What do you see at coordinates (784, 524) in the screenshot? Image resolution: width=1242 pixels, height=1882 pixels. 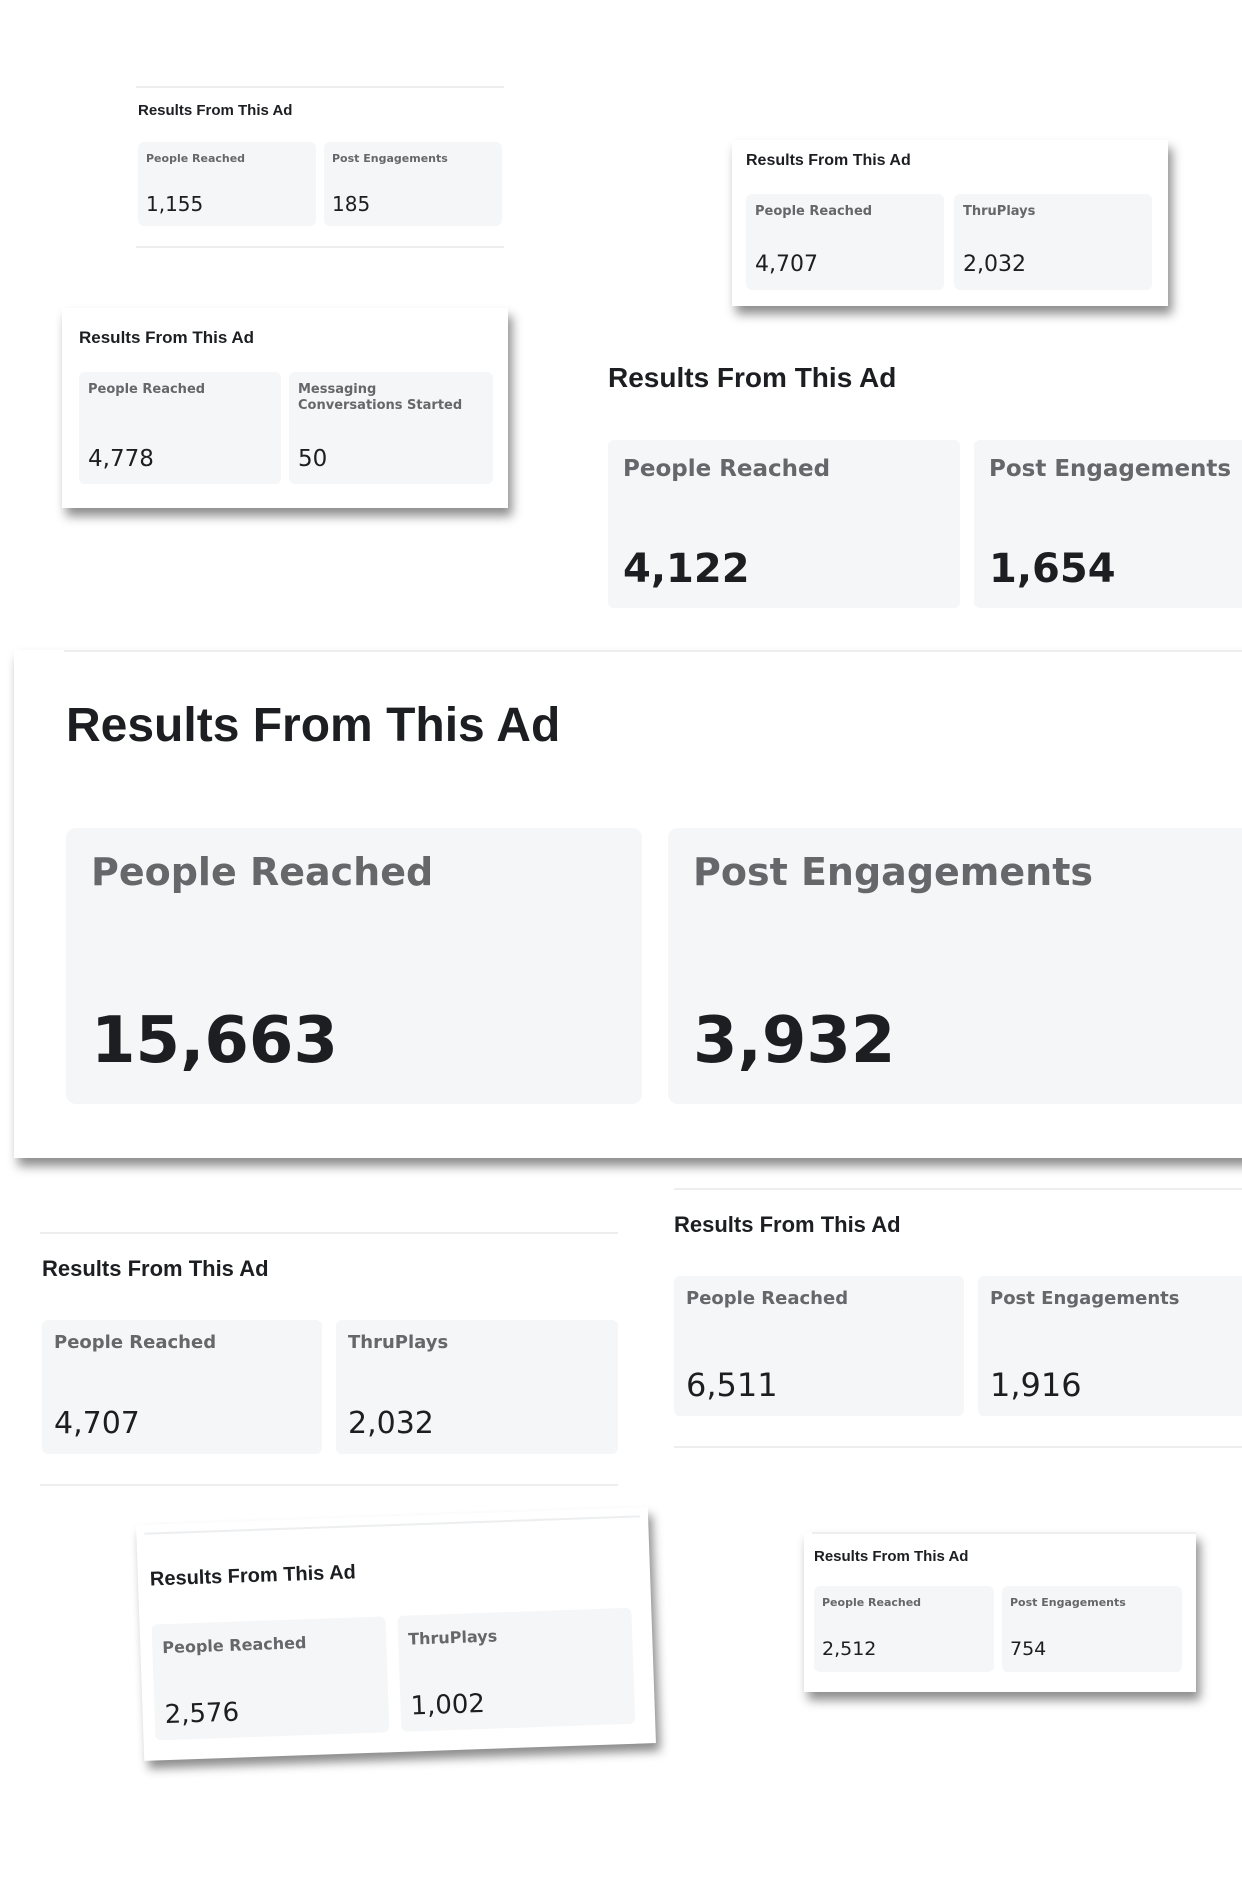 I see `metric-tile-people-reached: People Reached 4,122` at bounding box center [784, 524].